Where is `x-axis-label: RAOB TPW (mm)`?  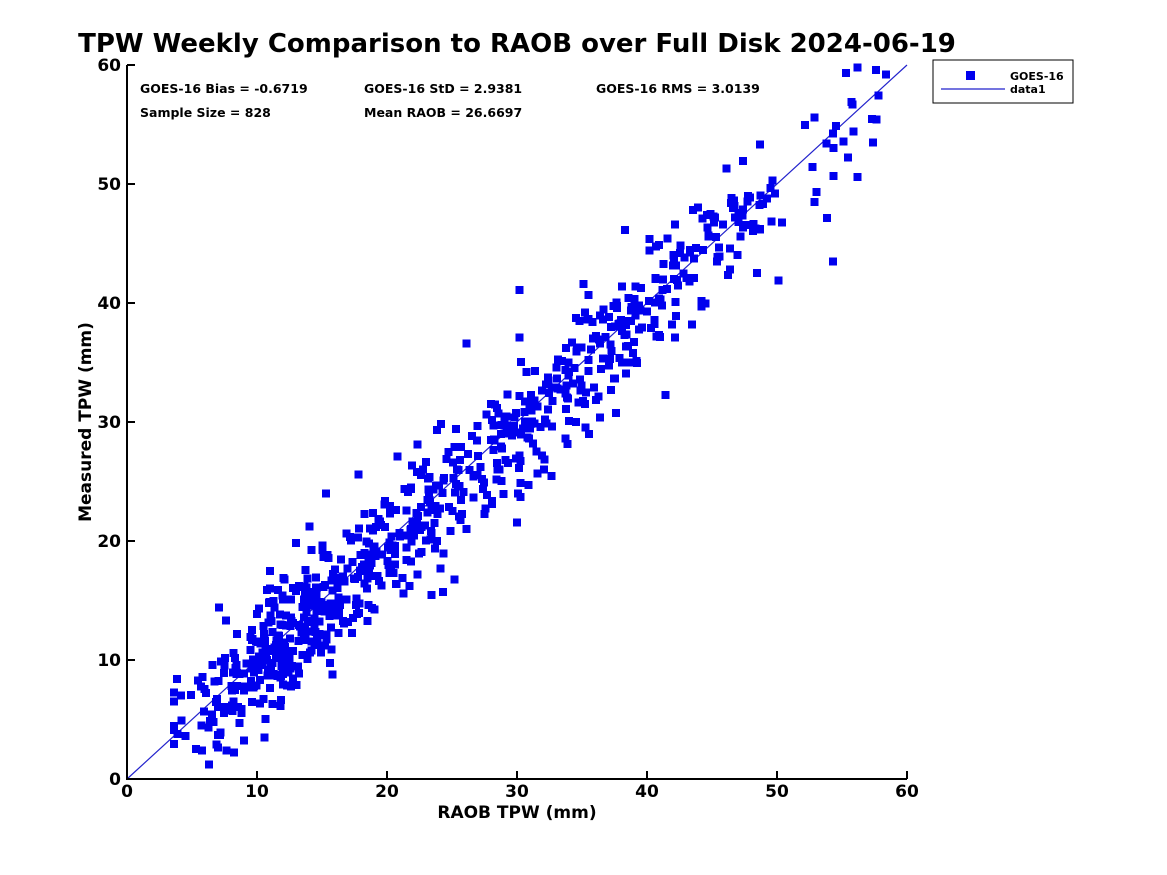
x-axis-label: RAOB TPW (mm) is located at coordinates (516, 813).